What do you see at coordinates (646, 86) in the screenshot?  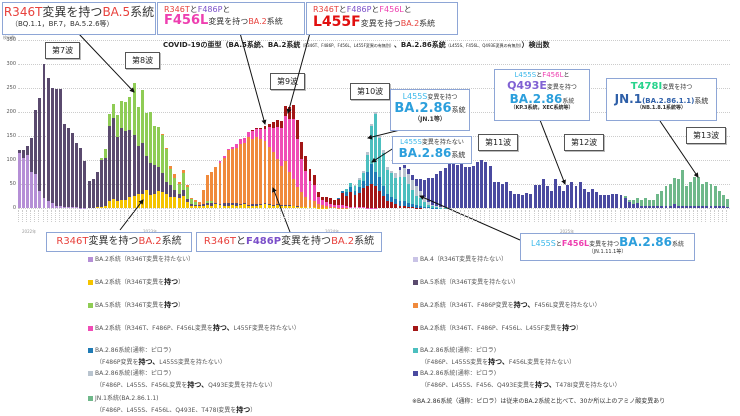 I see `callout-text: T478I` at bounding box center [646, 86].